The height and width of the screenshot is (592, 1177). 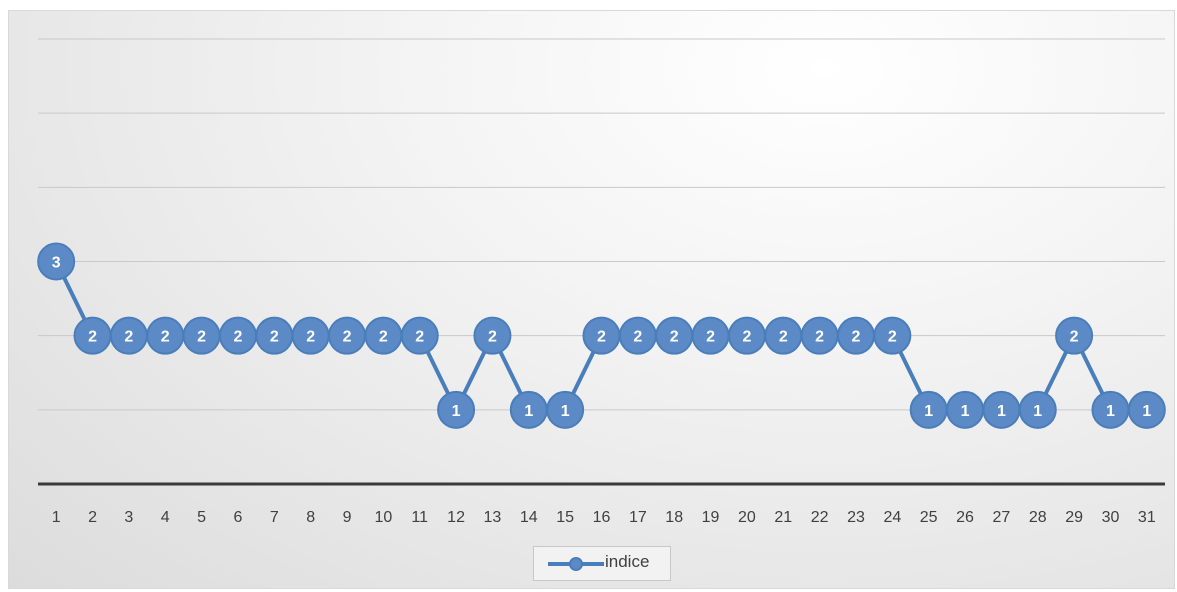 What do you see at coordinates (565, 517) in the screenshot?
I see `x-tick-label: 15` at bounding box center [565, 517].